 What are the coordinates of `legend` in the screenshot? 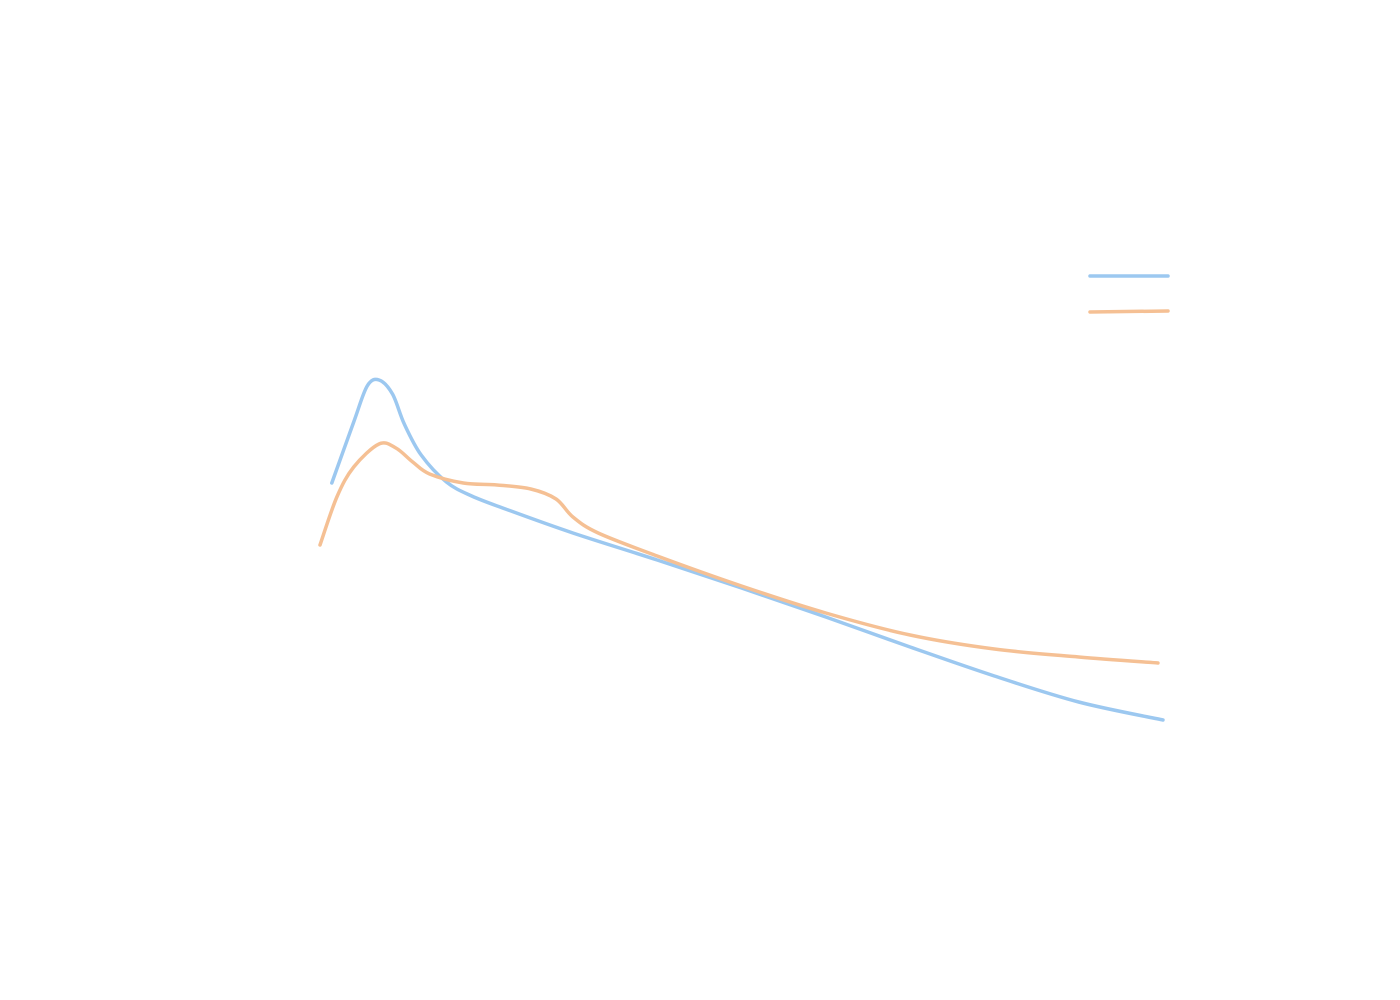 It's located at (1129, 294).